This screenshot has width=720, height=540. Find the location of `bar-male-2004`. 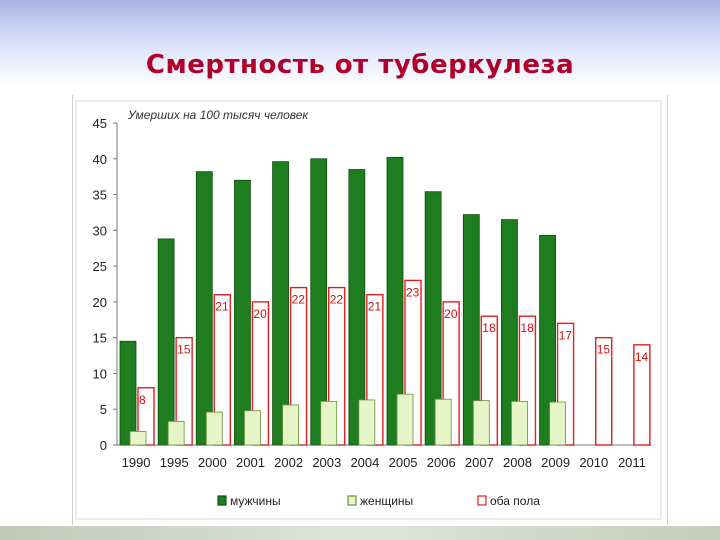

bar-male-2004 is located at coordinates (357, 307).